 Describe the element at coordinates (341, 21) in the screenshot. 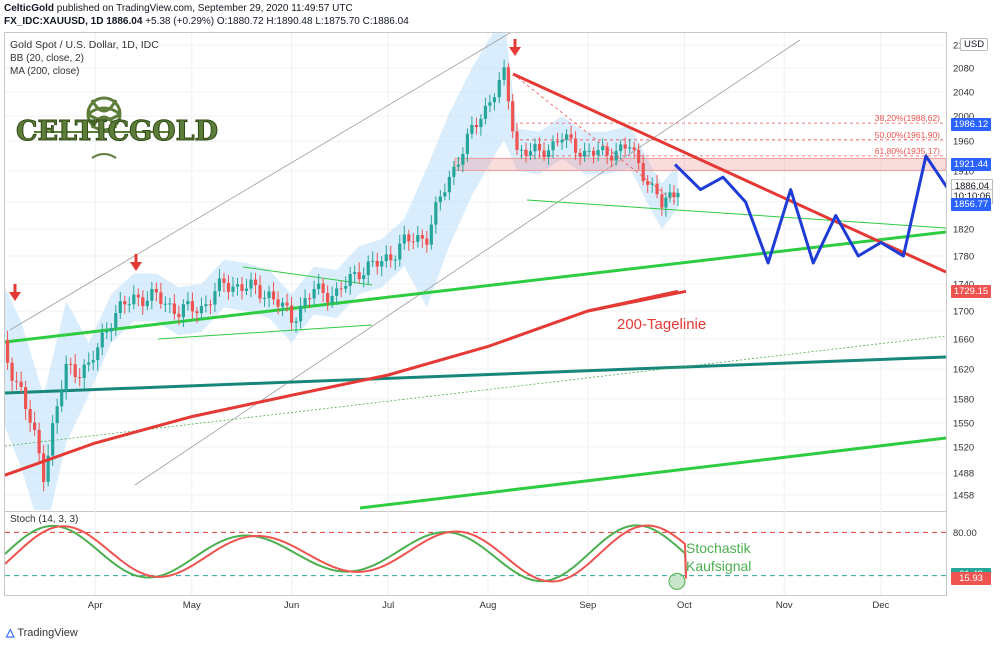

I see `low-value: 1875.70` at that location.